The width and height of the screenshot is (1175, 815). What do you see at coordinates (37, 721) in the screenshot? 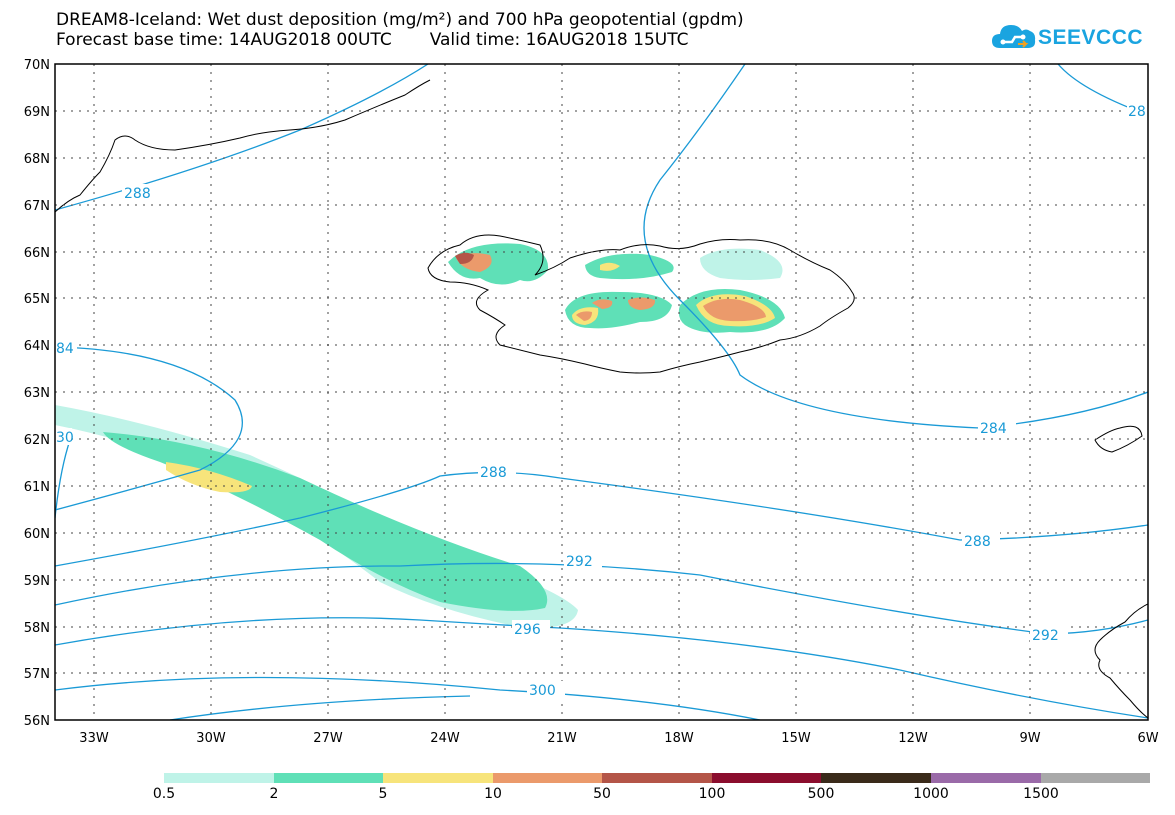
I see `lat-label: 56N` at bounding box center [37, 721].